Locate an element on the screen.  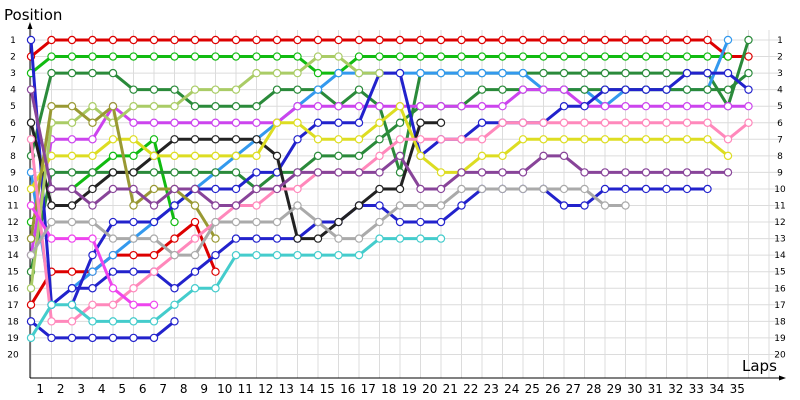
x-tick-label: 15 is located at coordinates (327, 389).